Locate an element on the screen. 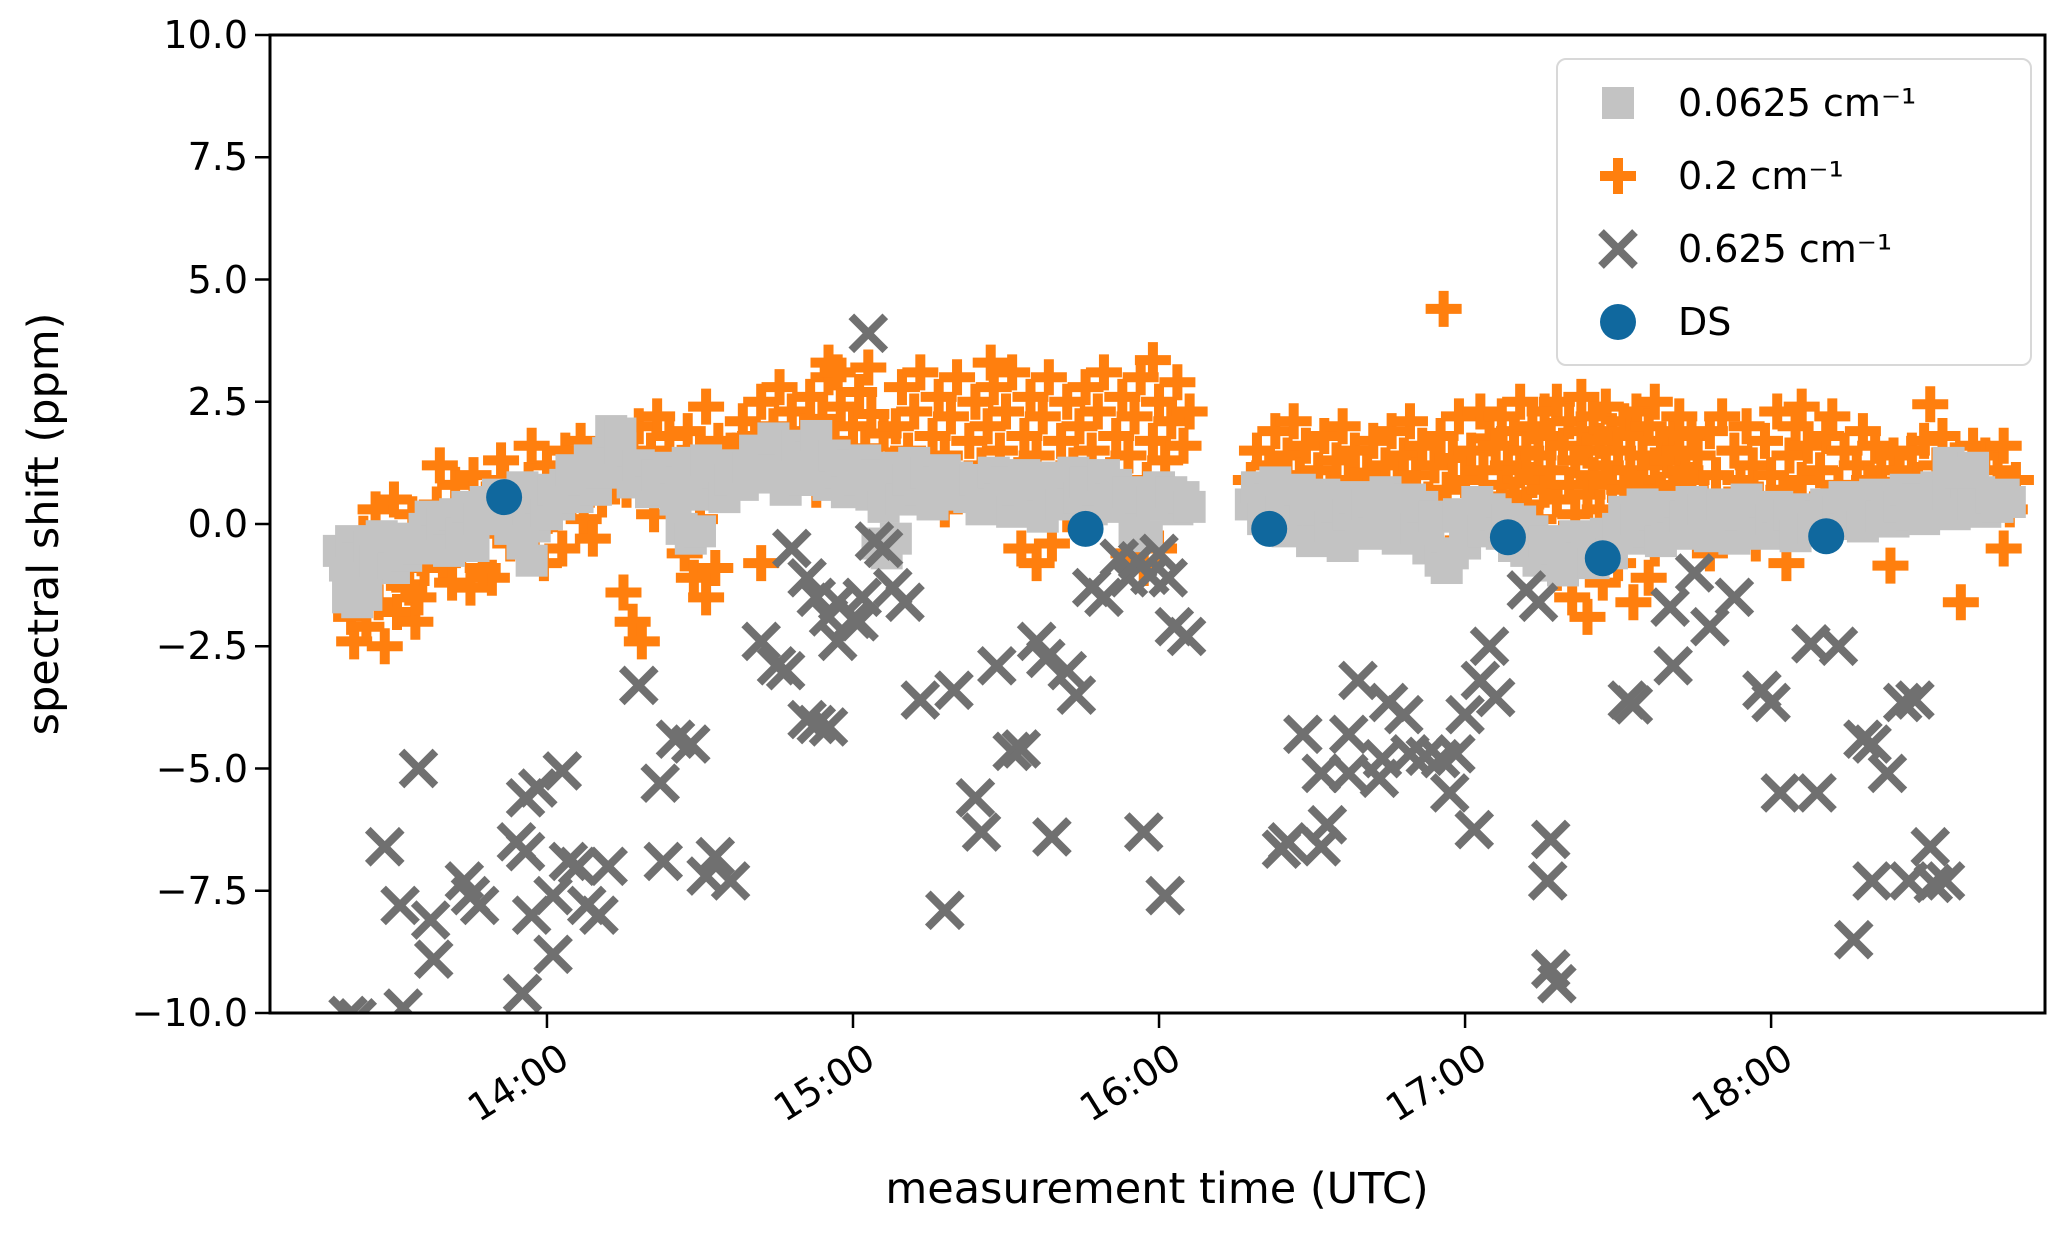 The image size is (2067, 1249). legend-item: 0.0625 cm⁻¹ is located at coordinates (1794, 103).